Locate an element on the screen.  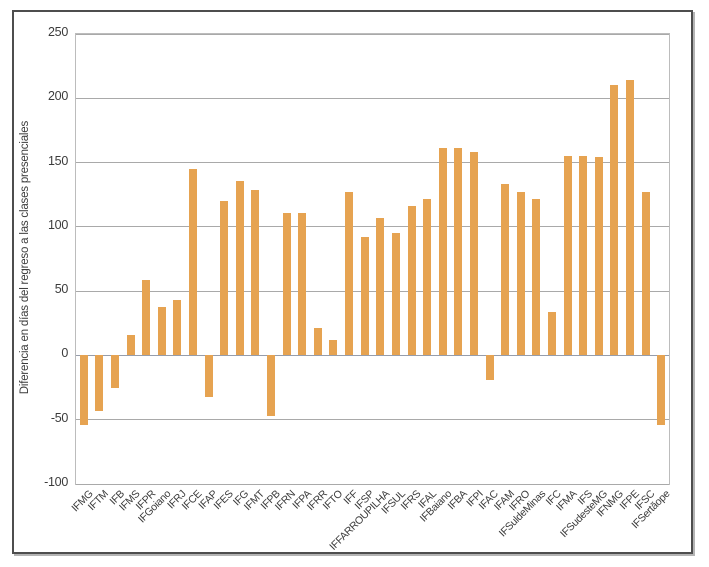
bar-IFTM is located at coordinates (99, 383).